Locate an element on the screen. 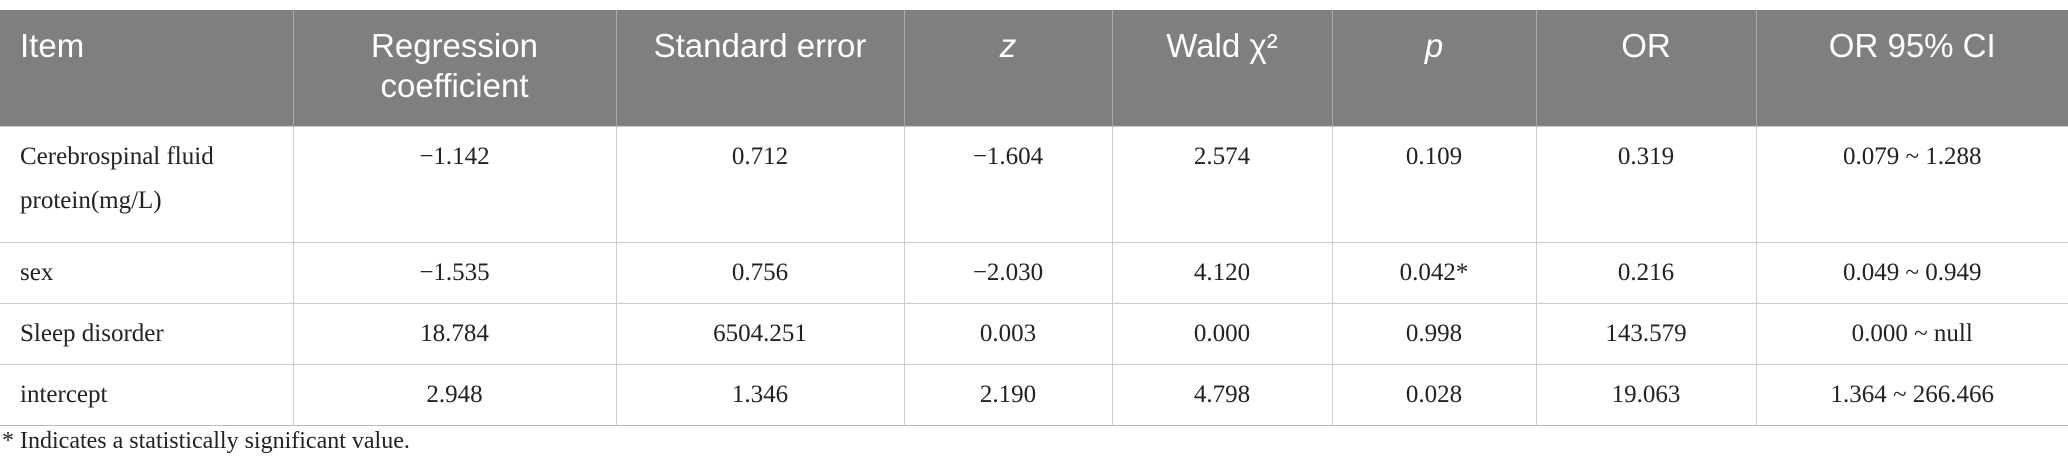  header-cell: z is located at coordinates (1007, 68).